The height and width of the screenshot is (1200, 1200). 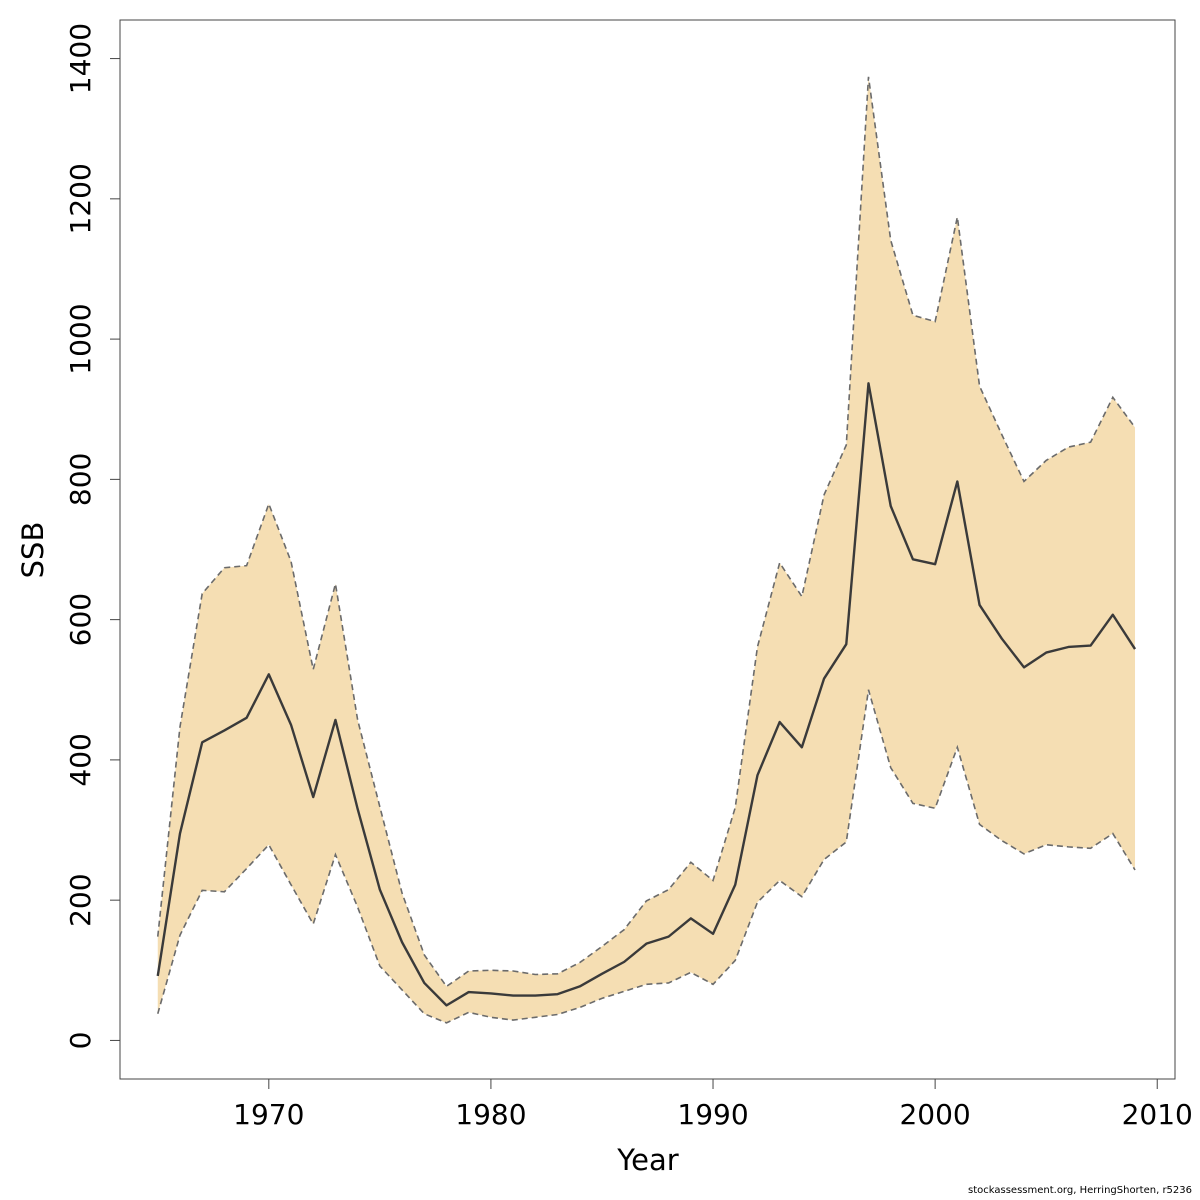 I want to click on y-tick-label: 600, so click(x=80, y=619).